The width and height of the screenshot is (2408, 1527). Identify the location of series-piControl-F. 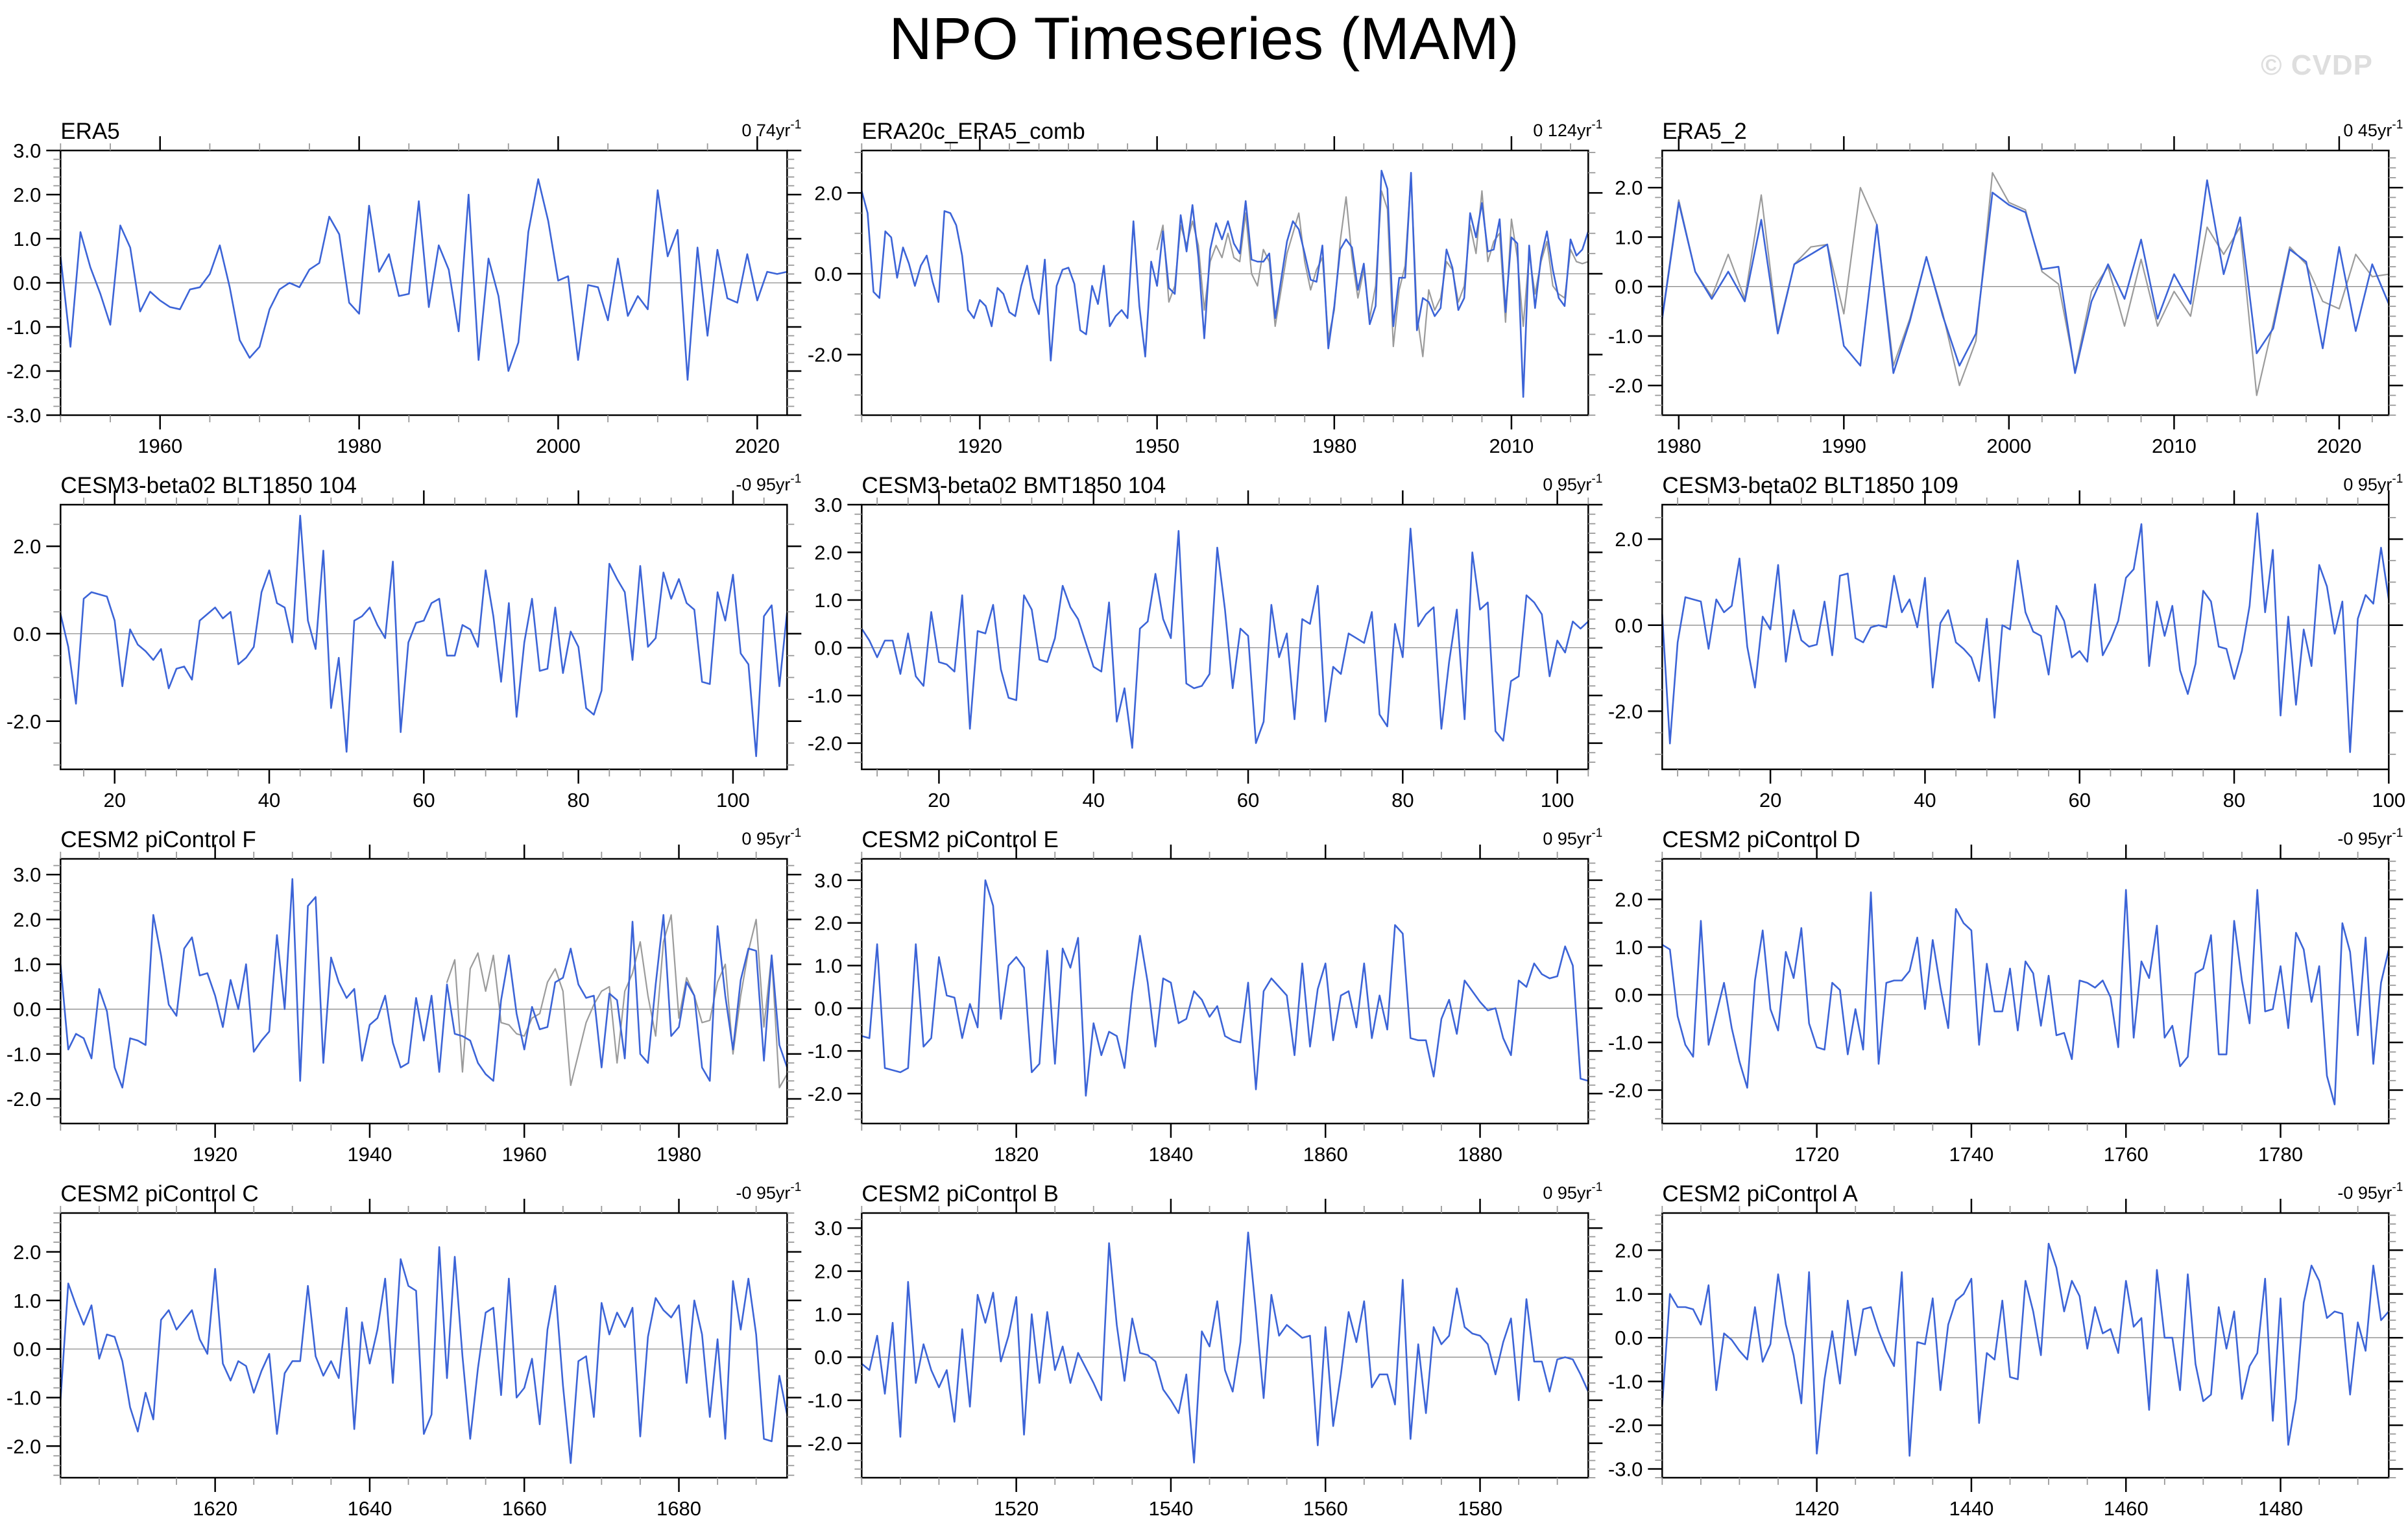
(424, 983).